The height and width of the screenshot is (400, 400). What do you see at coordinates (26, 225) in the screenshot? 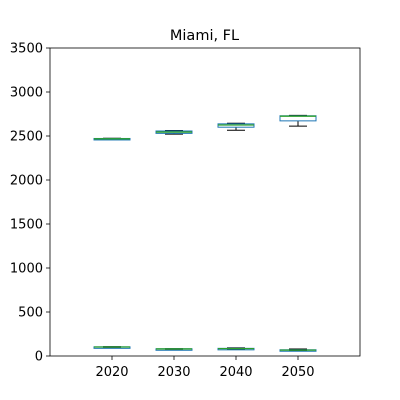
I see `y-tick-label: 1500` at bounding box center [26, 225].